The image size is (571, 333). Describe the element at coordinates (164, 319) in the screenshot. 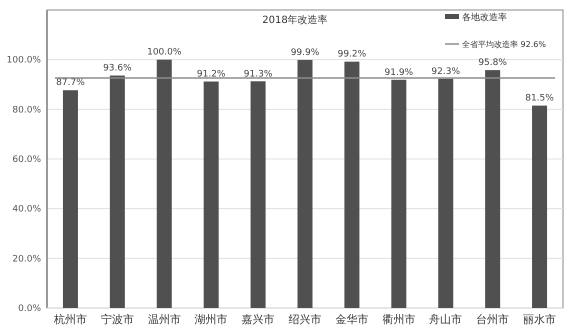

I see `x-tick-label: 温州市` at that location.